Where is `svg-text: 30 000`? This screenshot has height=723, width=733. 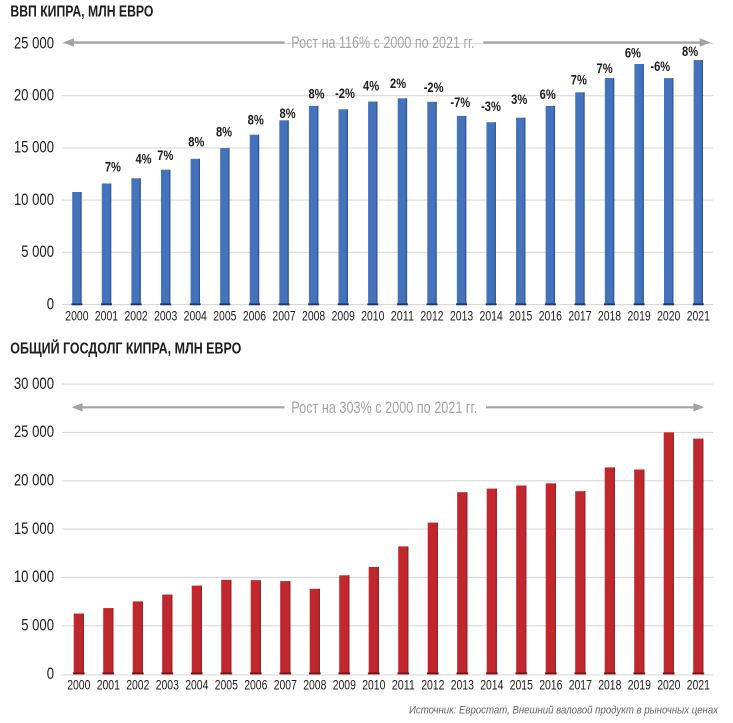 svg-text: 30 000 is located at coordinates (34, 384).